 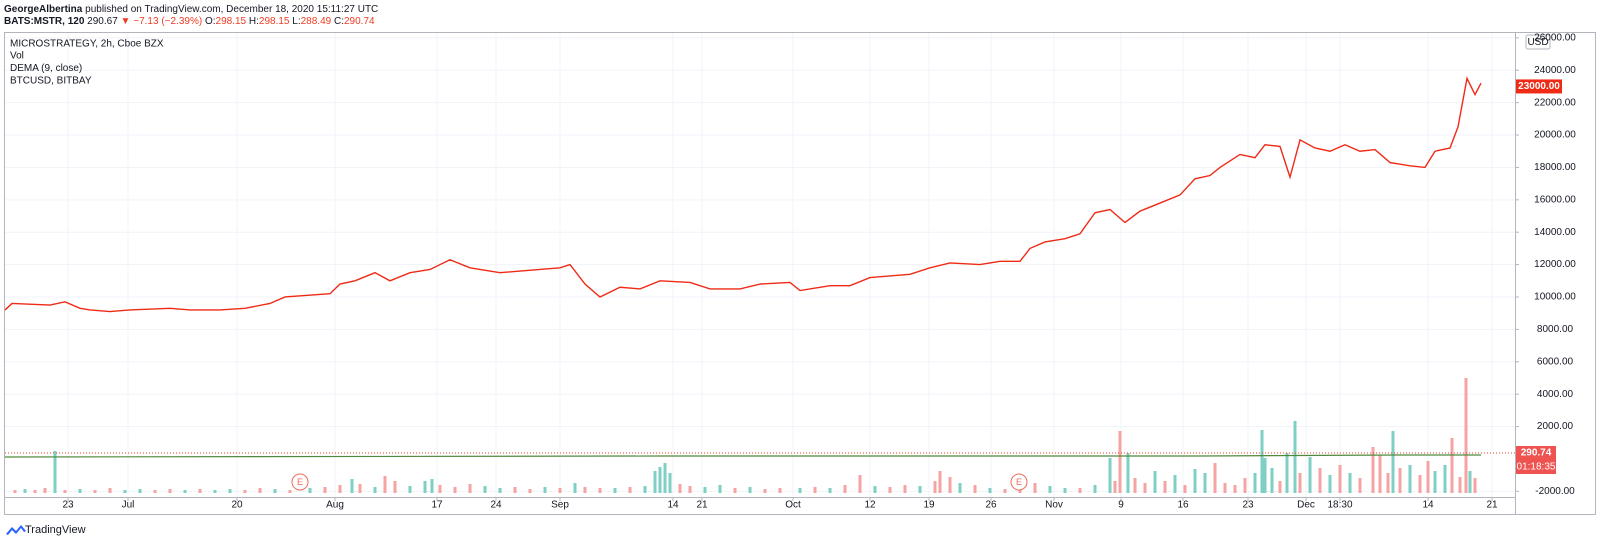 I want to click on legend-entry: BTCUSD, BITBAY, so click(x=51, y=81).